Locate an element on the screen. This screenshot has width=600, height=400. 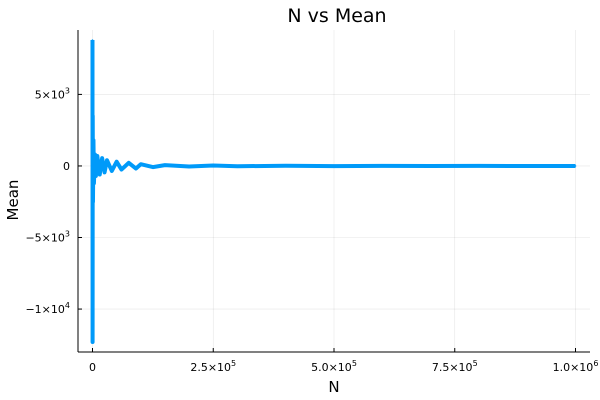
x-axis-label: N is located at coordinates (333, 387).